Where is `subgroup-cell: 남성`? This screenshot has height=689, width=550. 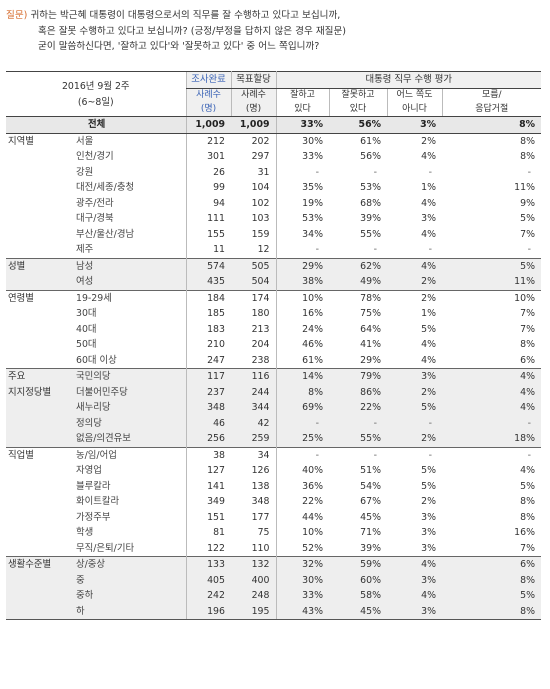
subgroup-cell: 남성 is located at coordinates (127, 265).